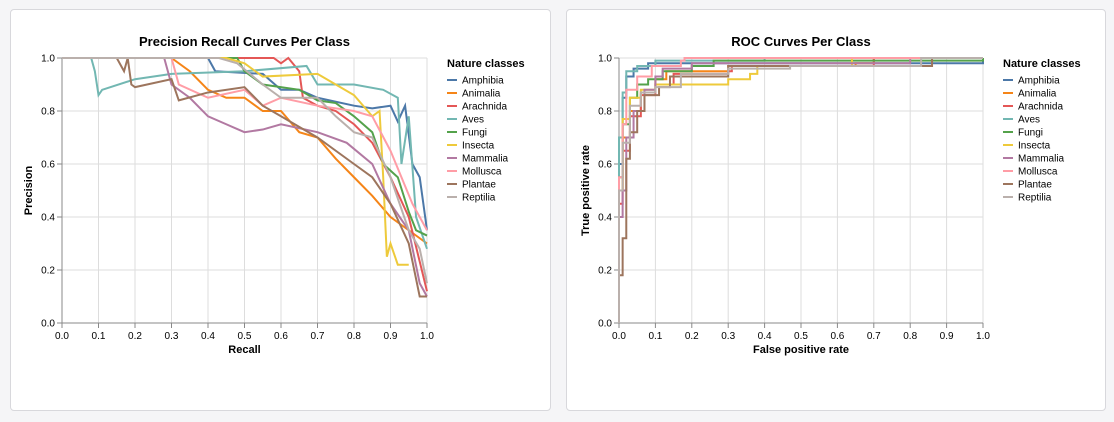  I want to click on pr-curve-amphibia, so click(245, 144).